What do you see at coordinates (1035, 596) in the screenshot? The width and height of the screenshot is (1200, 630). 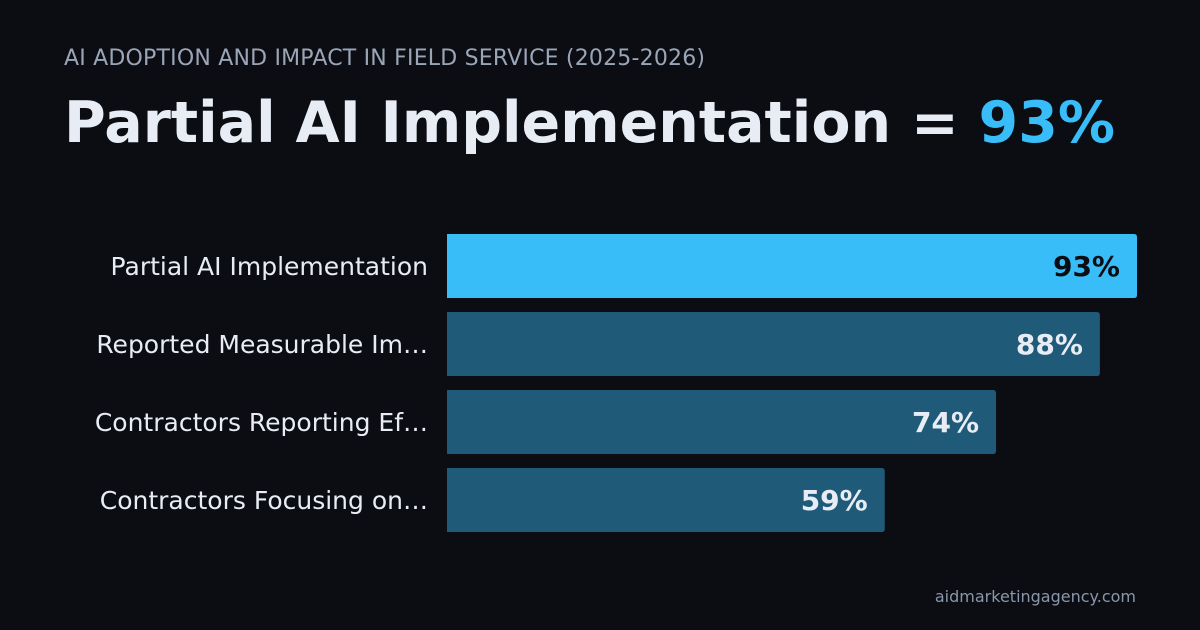 I see `source-credit: aidmarketingagency.com` at bounding box center [1035, 596].